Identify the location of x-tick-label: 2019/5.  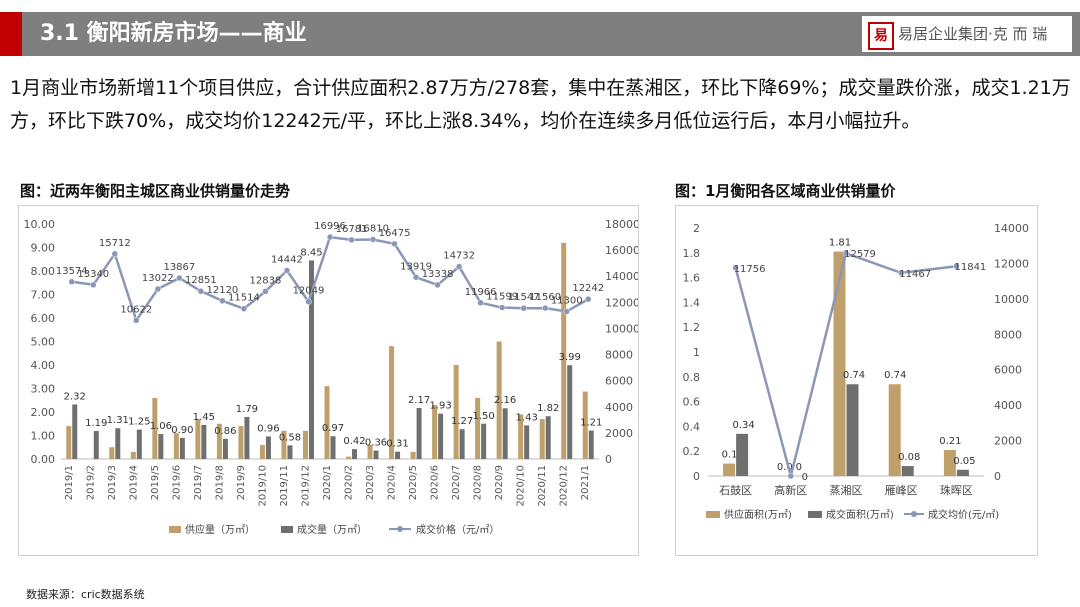
(155, 482).